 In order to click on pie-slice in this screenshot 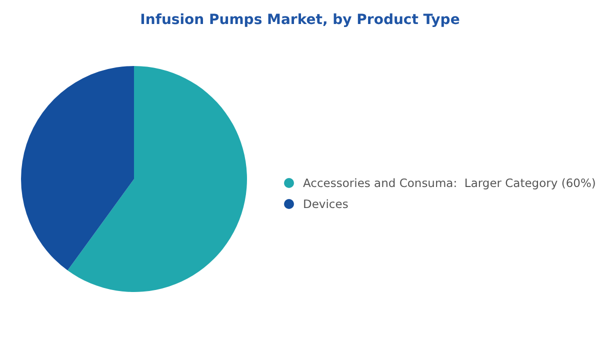, I will do `click(77, 168)`.